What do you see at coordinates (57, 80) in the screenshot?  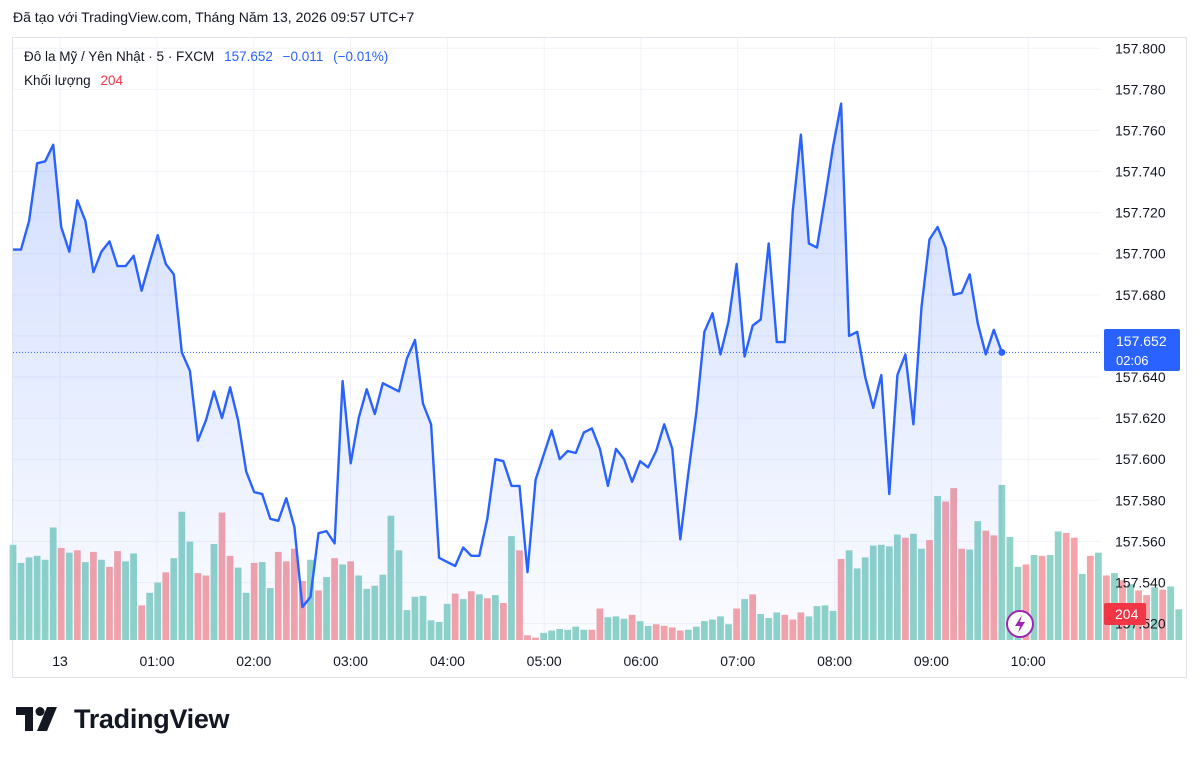 I see `volume-label: Khối lượng` at bounding box center [57, 80].